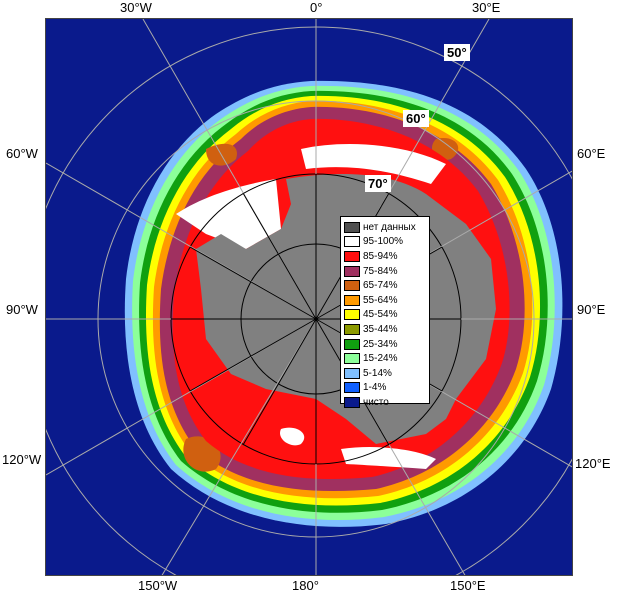 The height and width of the screenshot is (594, 617). I want to click on legend-item: 55-64%, so click(385, 300).